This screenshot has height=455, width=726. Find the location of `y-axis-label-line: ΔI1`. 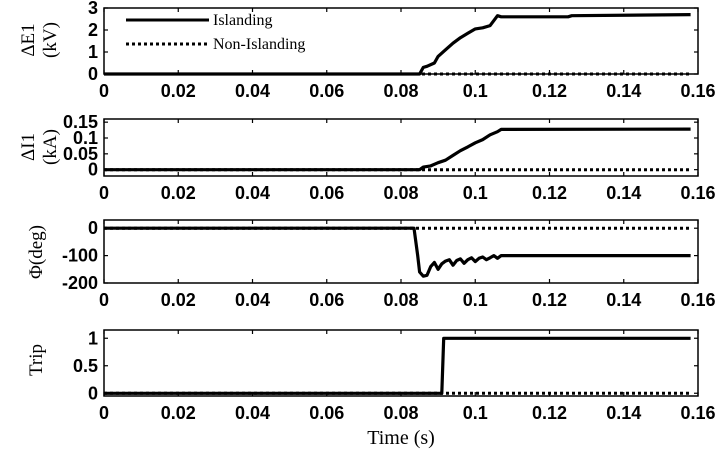

y-axis-label-line: ΔI1 is located at coordinates (28, 147).